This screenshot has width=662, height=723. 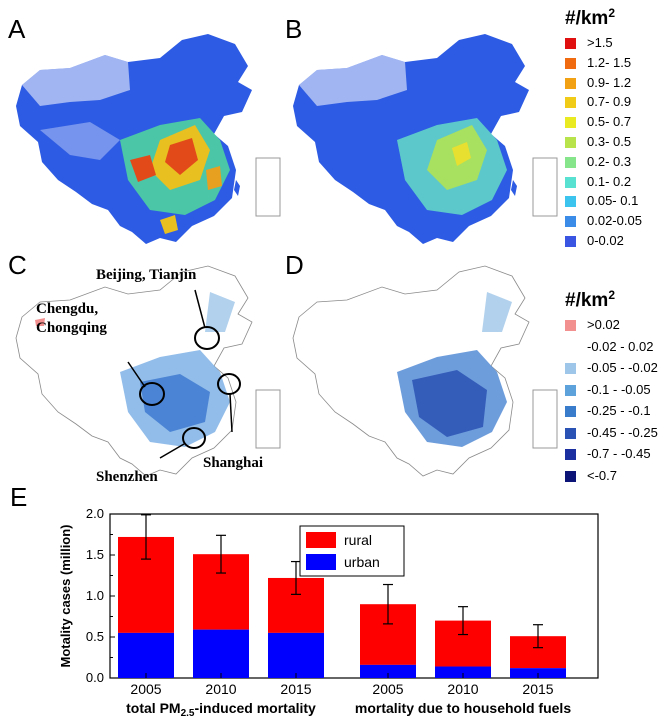 I want to click on annotation-shanghai: Shanghai, so click(x=233, y=463).